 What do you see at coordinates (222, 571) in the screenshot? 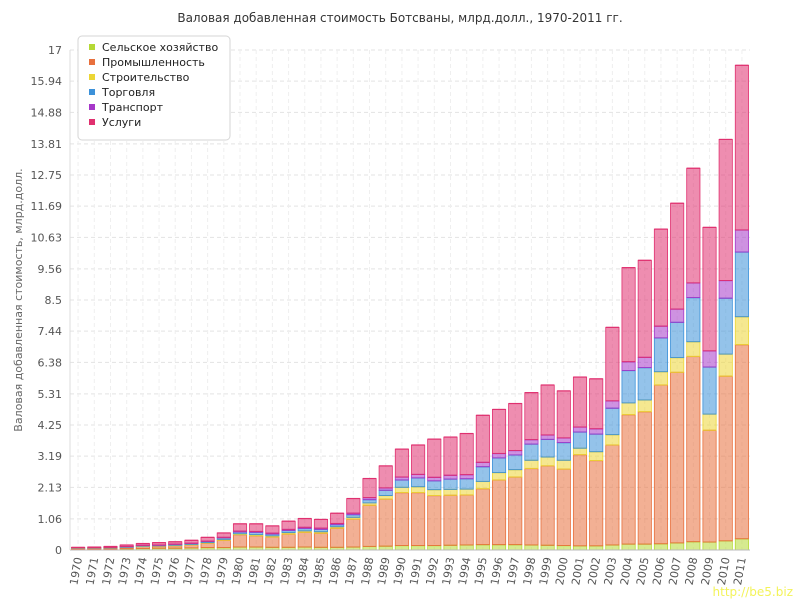
I see `x-tick-label: 1979` at bounding box center [222, 571].